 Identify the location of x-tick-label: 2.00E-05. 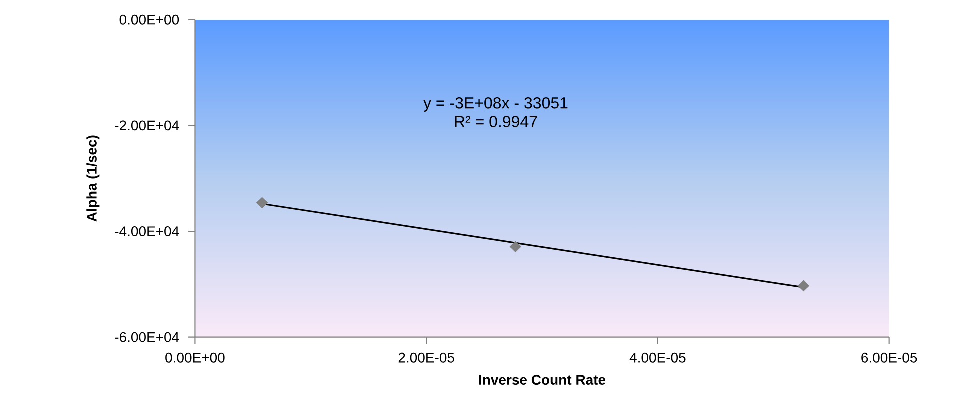
(426, 357).